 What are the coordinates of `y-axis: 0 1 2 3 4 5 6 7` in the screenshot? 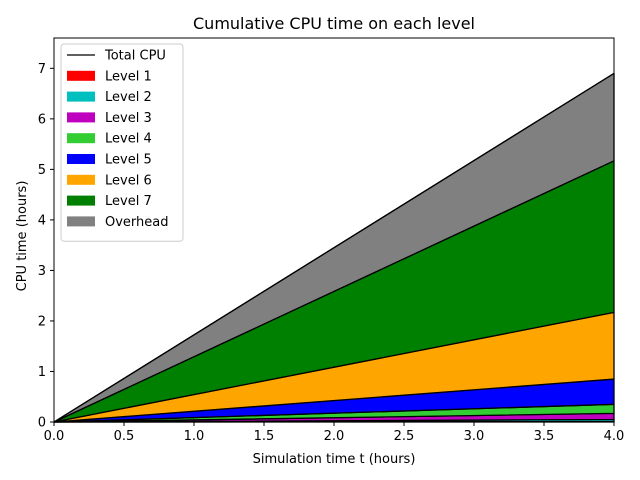 It's located at (46, 246).